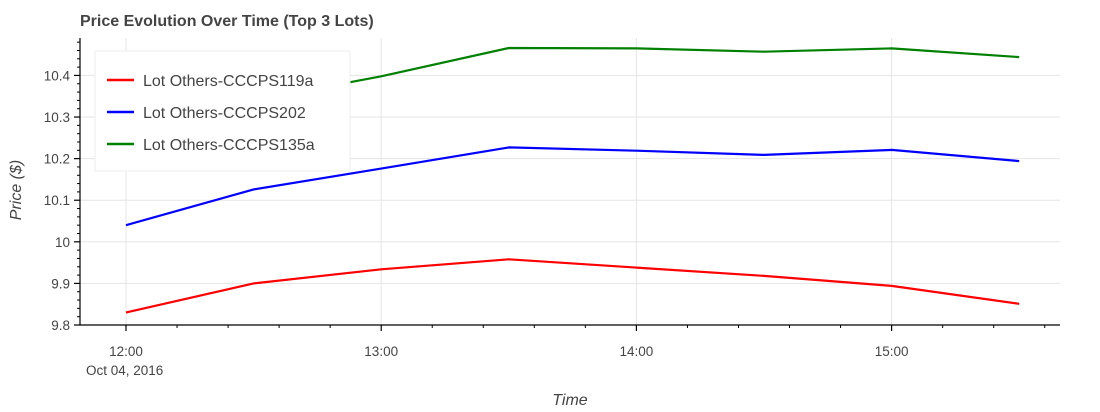  What do you see at coordinates (60, 325) in the screenshot?
I see `y-tick-label: 9.8` at bounding box center [60, 325].